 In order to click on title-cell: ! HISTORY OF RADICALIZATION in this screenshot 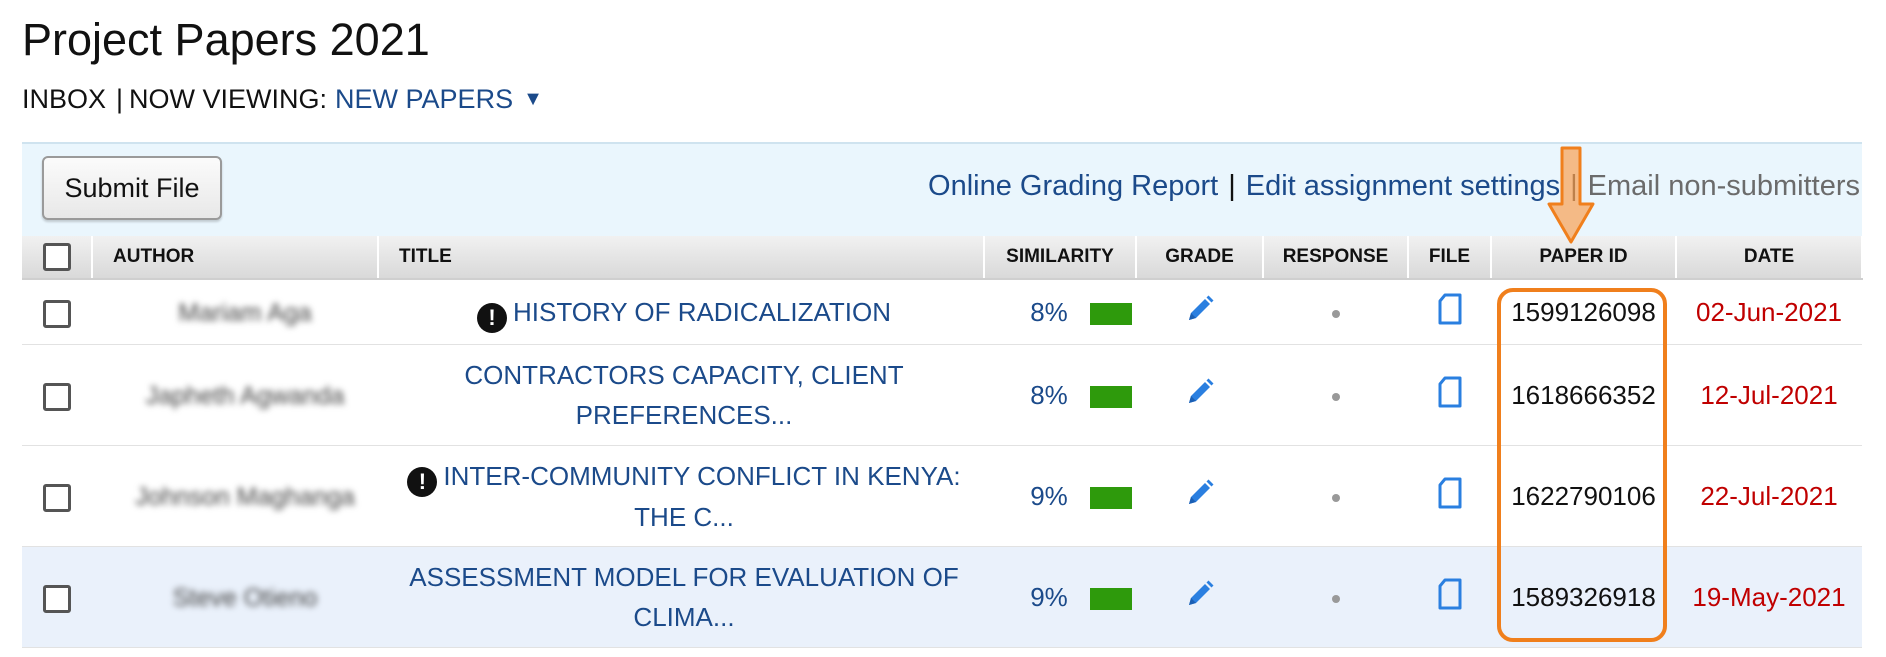, I will do `click(681, 312)`.